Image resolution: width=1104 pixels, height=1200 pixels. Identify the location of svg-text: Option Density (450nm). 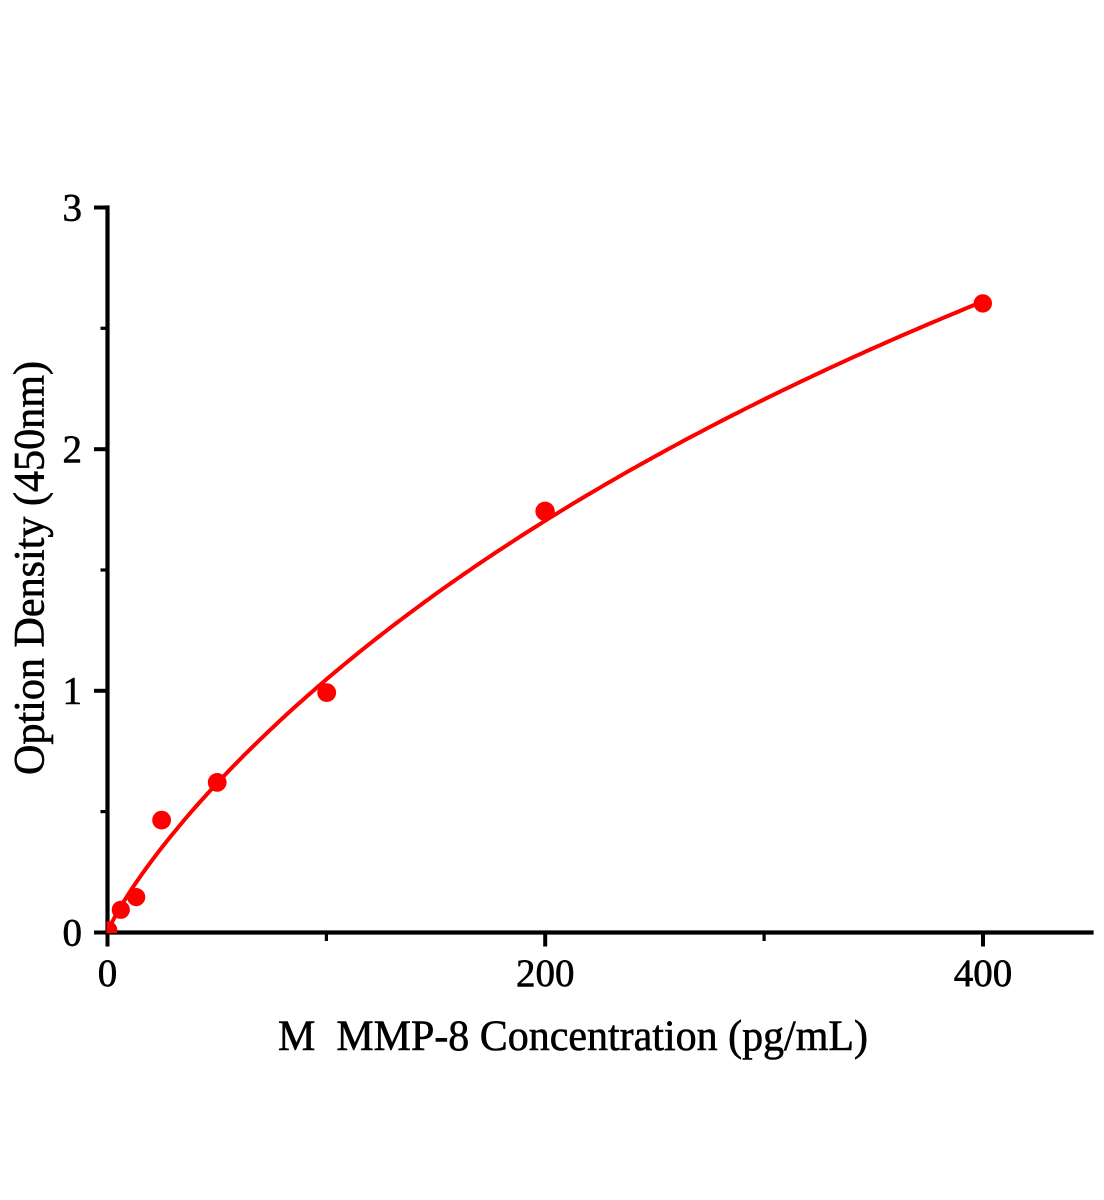
(30, 568).